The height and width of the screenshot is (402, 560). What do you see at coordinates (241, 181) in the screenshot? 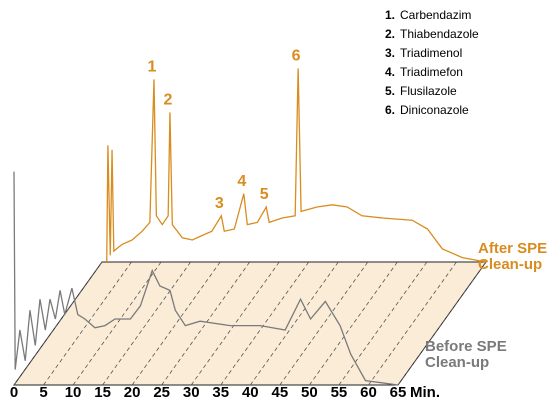
I see `peak-label: 4` at bounding box center [241, 181].